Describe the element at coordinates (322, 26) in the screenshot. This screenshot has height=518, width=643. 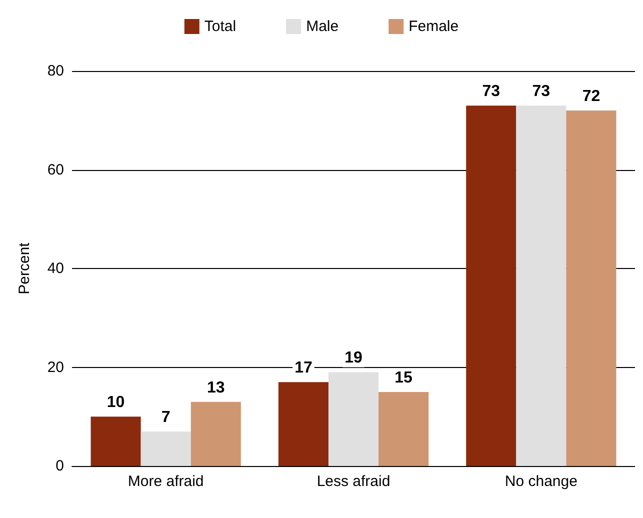
I see `legend-label: Male` at that location.